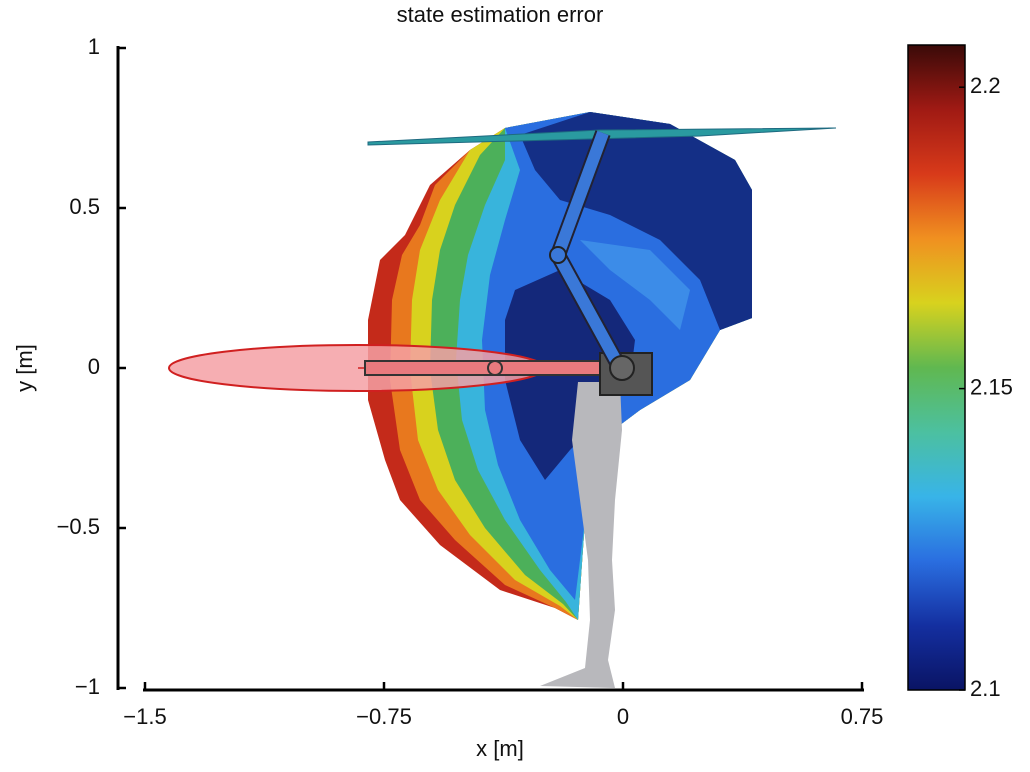  Describe the element at coordinates (94, 366) in the screenshot. I see `y-tick-label: 0` at that location.